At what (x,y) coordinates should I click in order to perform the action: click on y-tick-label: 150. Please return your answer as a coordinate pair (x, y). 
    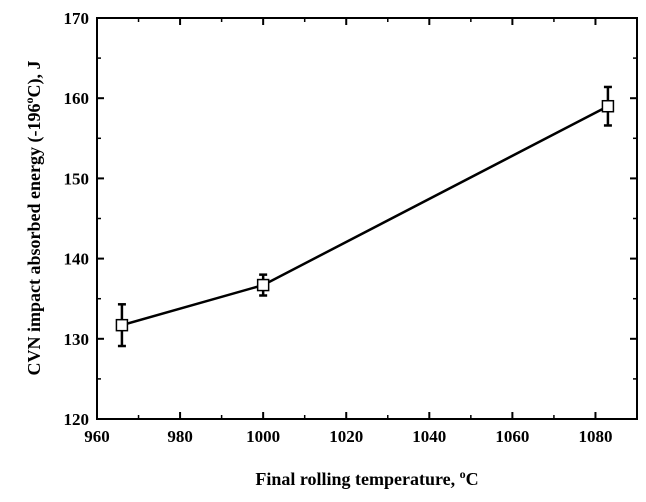
    Looking at the image, I should click on (77, 178).